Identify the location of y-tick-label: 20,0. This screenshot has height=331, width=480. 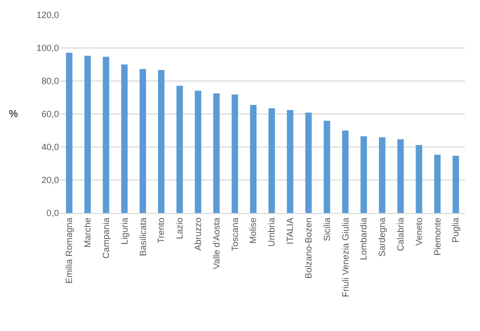
(50, 180).